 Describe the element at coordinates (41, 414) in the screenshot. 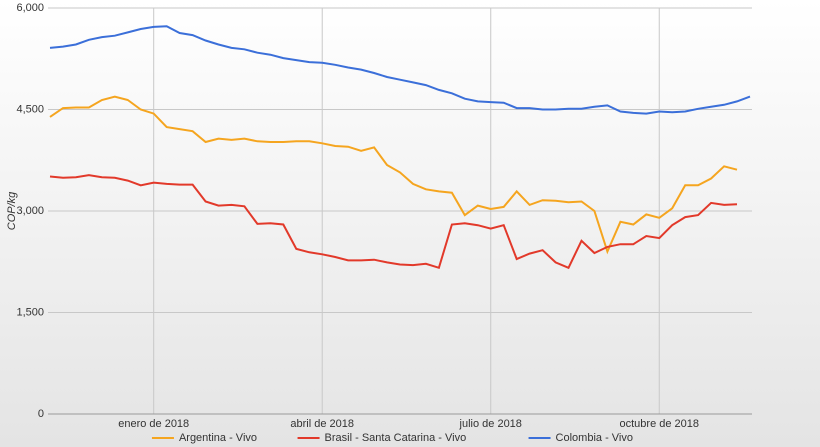

I see `y-tick-label: 0` at that location.